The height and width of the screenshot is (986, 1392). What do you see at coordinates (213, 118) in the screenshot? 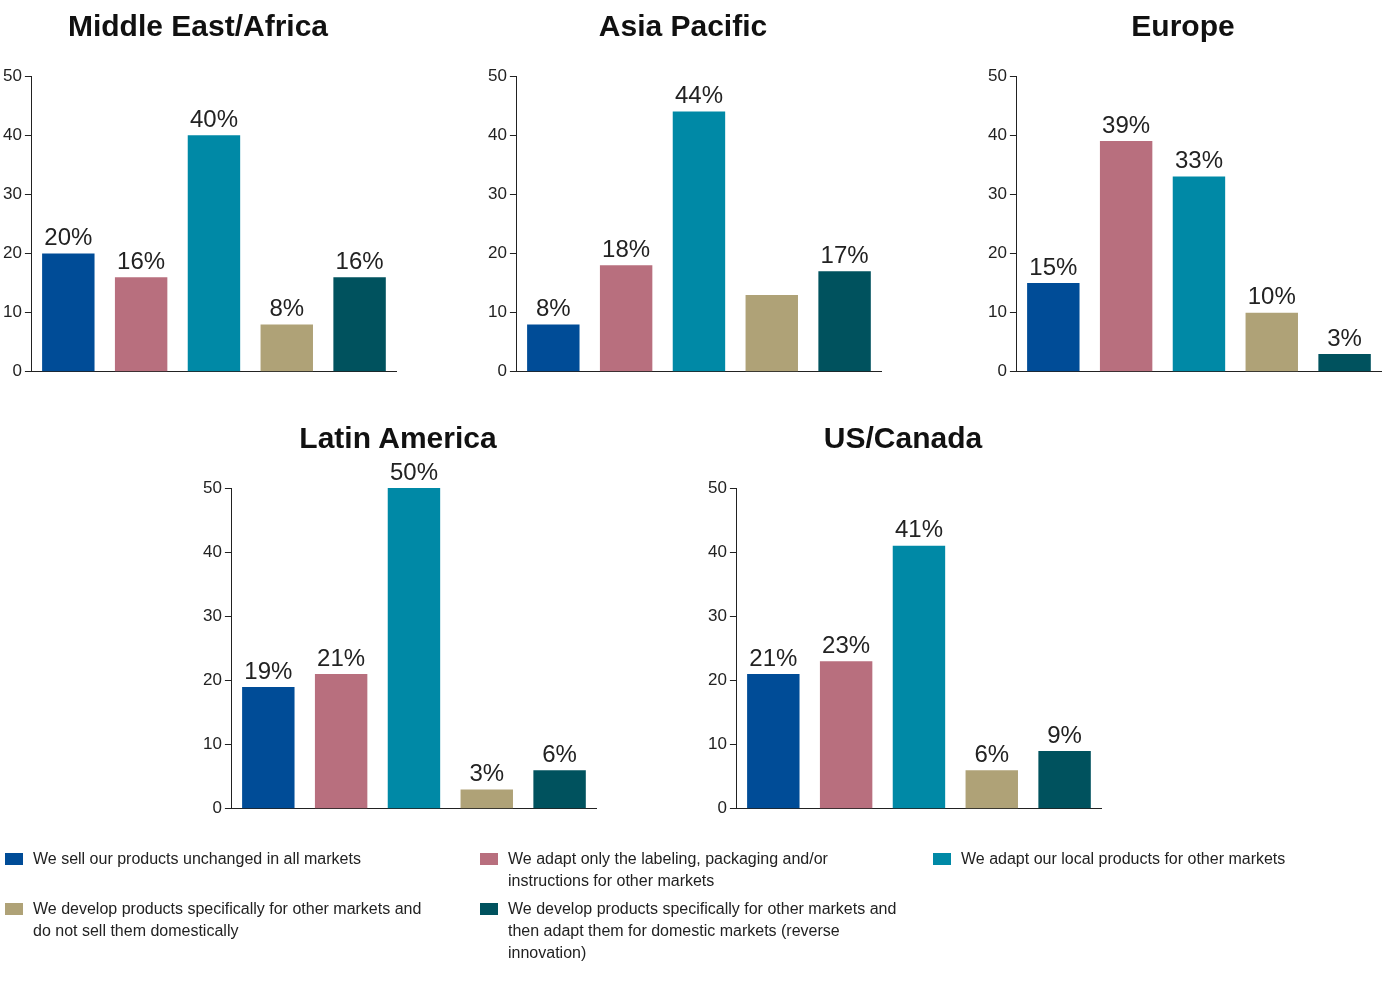
I see `data-label: 40%` at bounding box center [213, 118].